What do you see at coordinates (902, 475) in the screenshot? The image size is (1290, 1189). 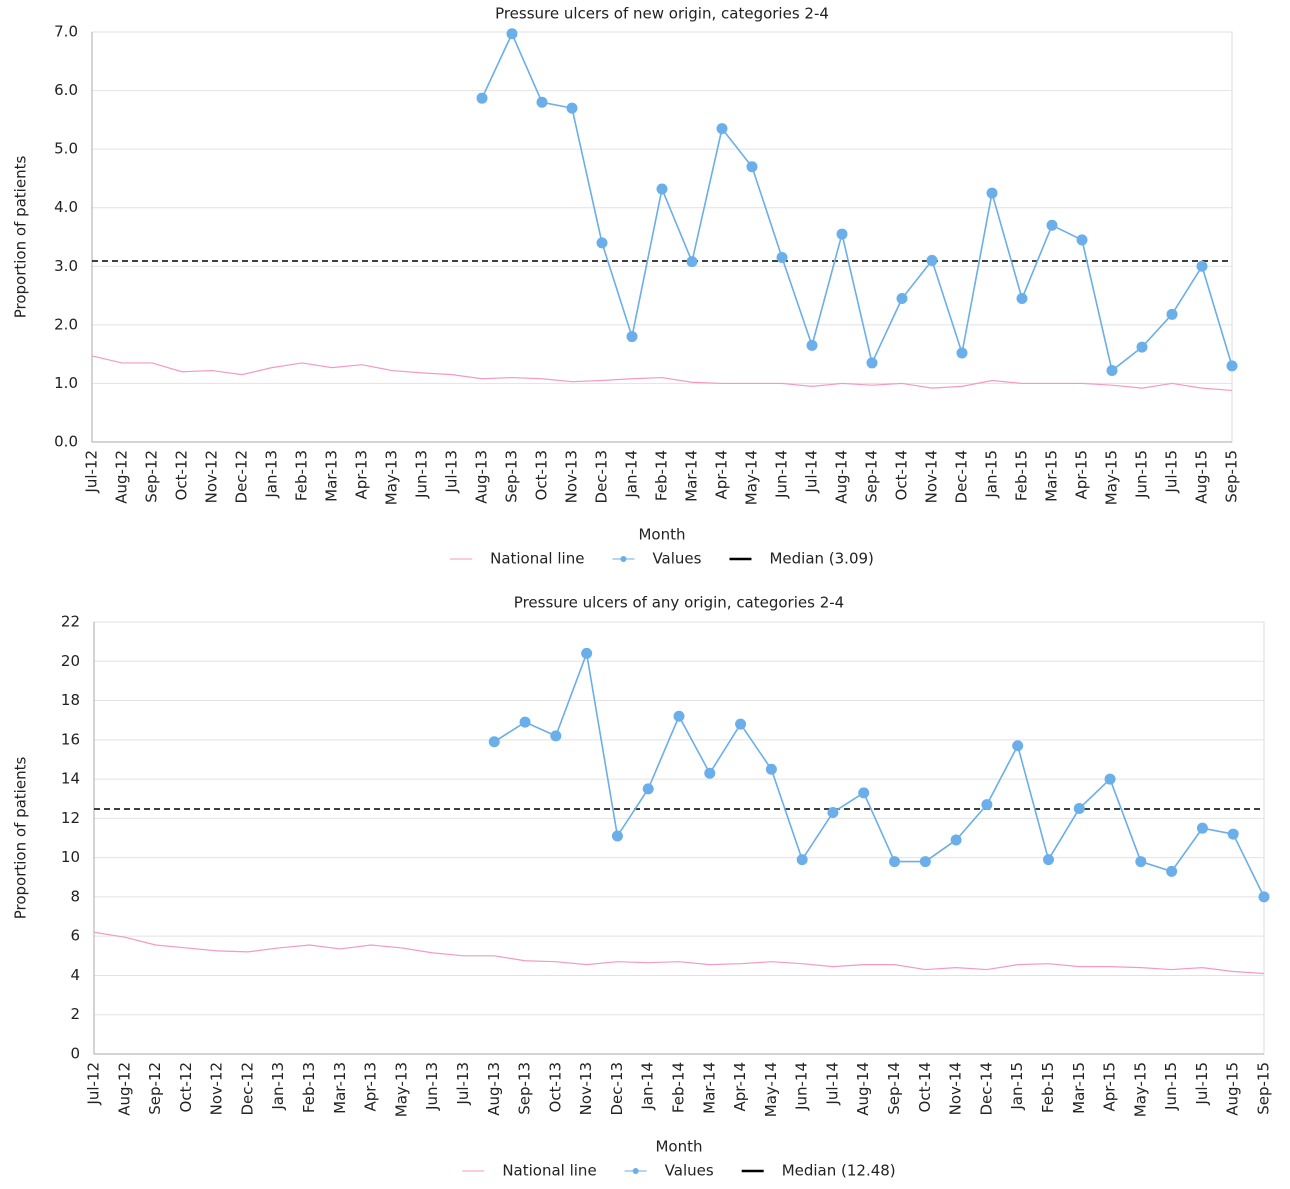 I see `x-tick-label: Oct-14` at bounding box center [902, 475].